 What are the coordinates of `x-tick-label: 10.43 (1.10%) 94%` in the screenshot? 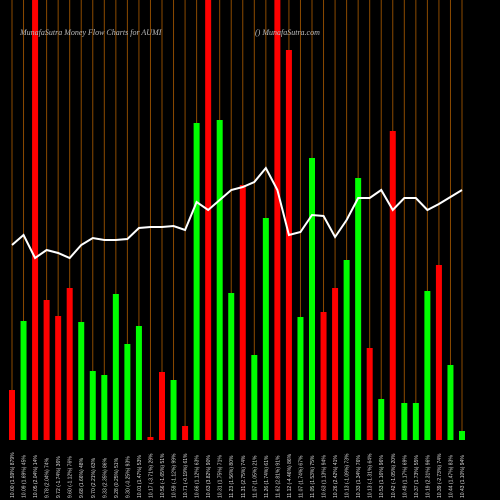 It's located at (463, 476).